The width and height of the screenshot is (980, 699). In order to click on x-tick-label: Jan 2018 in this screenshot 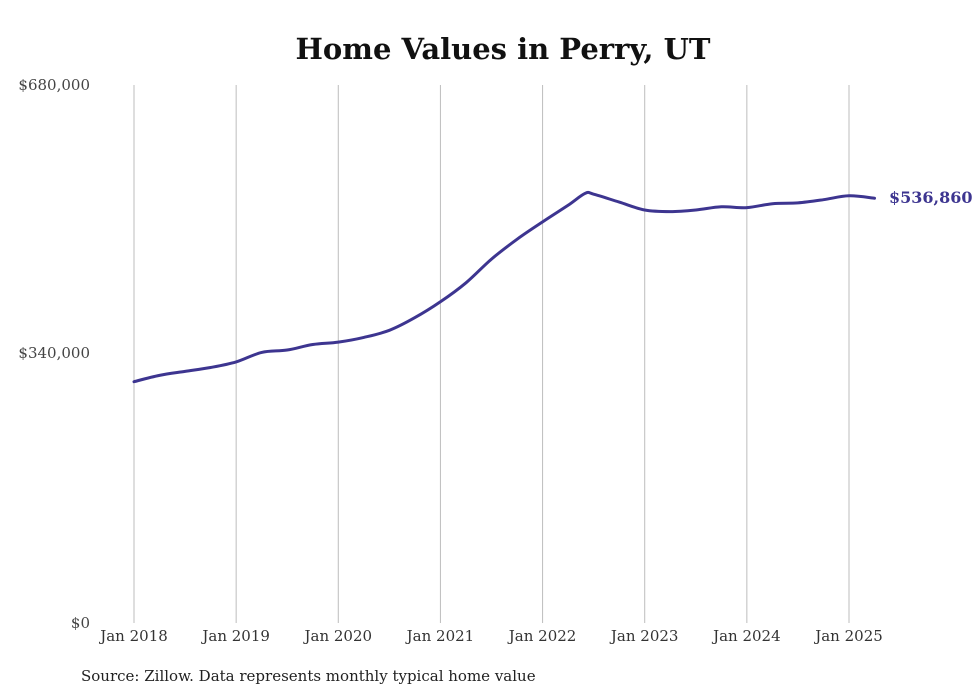, I will do `click(133, 636)`.